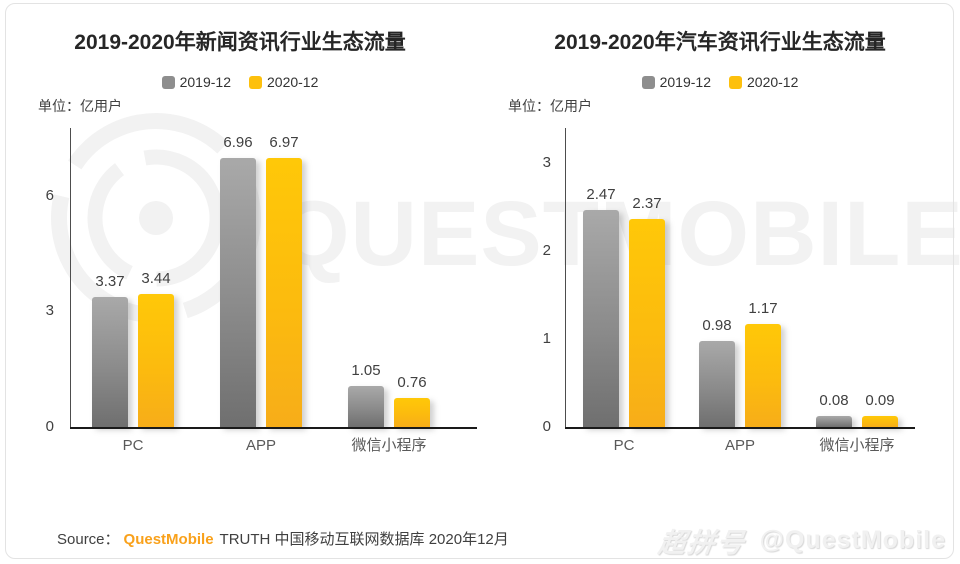 The width and height of the screenshot is (960, 564). What do you see at coordinates (364, 539) in the screenshot?
I see `source-rest: TRUTH 中国移动互联网数据库 2020年12月` at bounding box center [364, 539].